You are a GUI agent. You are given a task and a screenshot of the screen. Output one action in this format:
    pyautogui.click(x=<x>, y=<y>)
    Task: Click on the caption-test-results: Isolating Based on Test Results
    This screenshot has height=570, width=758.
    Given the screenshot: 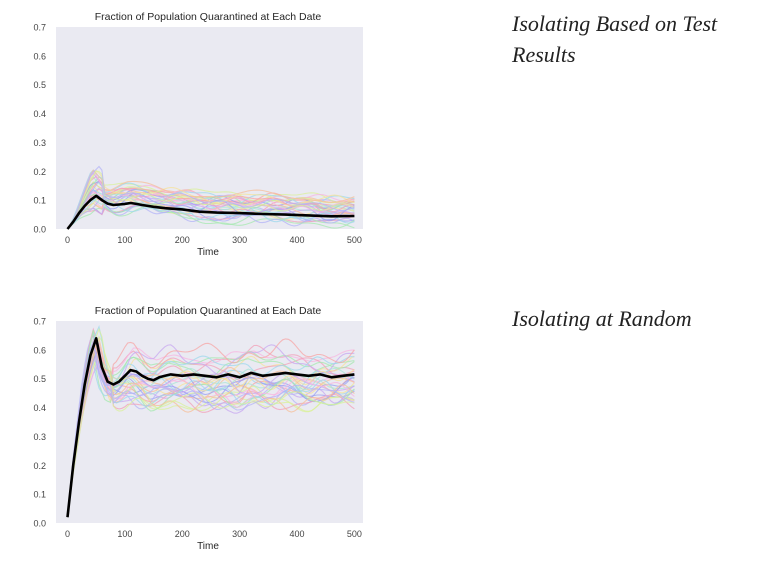 What is the action you would take?
    pyautogui.click(x=615, y=39)
    